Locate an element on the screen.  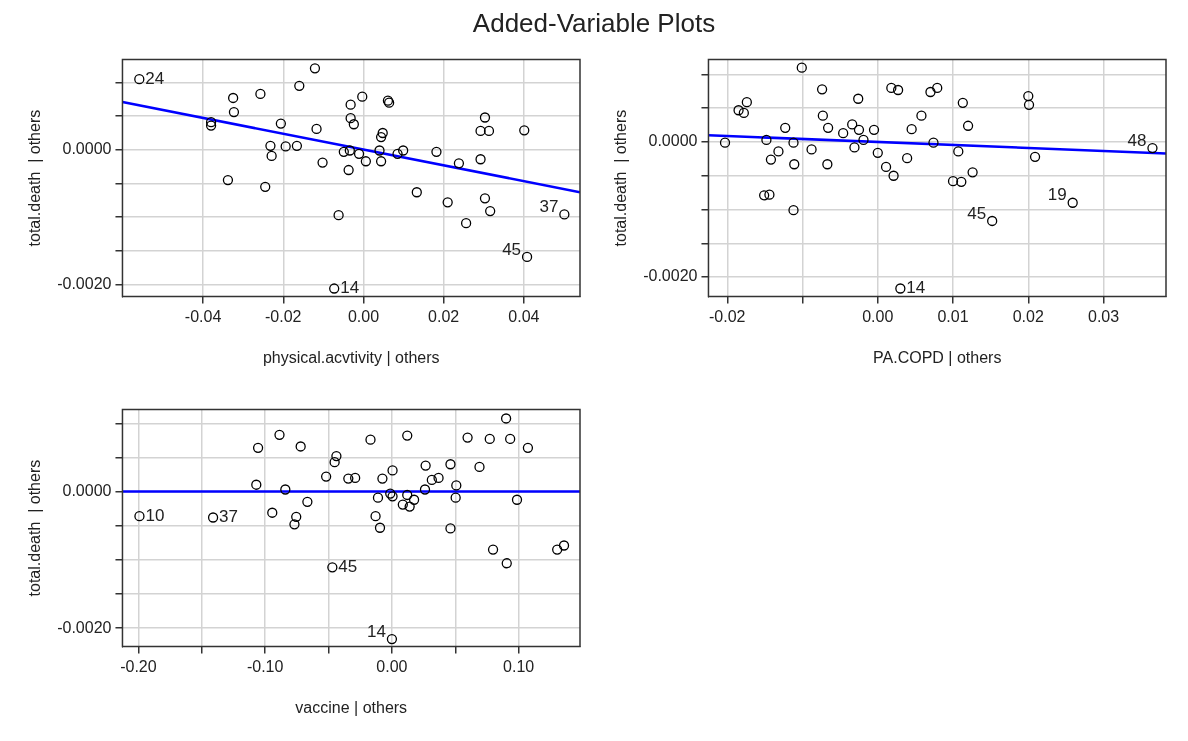
x-tick-label: 0.02 is located at coordinates (444, 316).